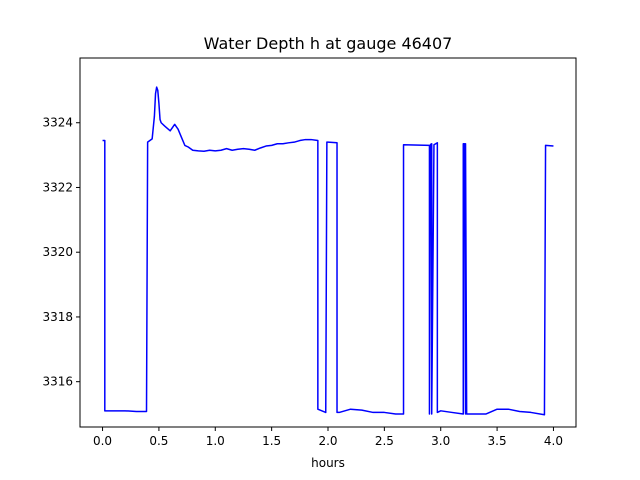 The width and height of the screenshot is (640, 480). I want to click on x-tick-label: 4.0, so click(553, 441).